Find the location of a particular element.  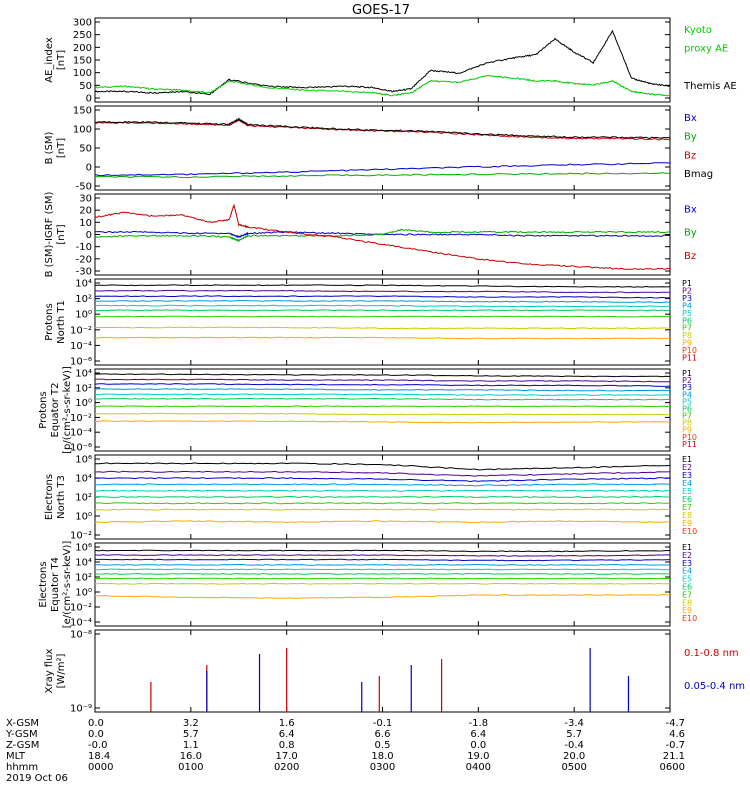

y-tick-label: -30 is located at coordinates (84, 272).